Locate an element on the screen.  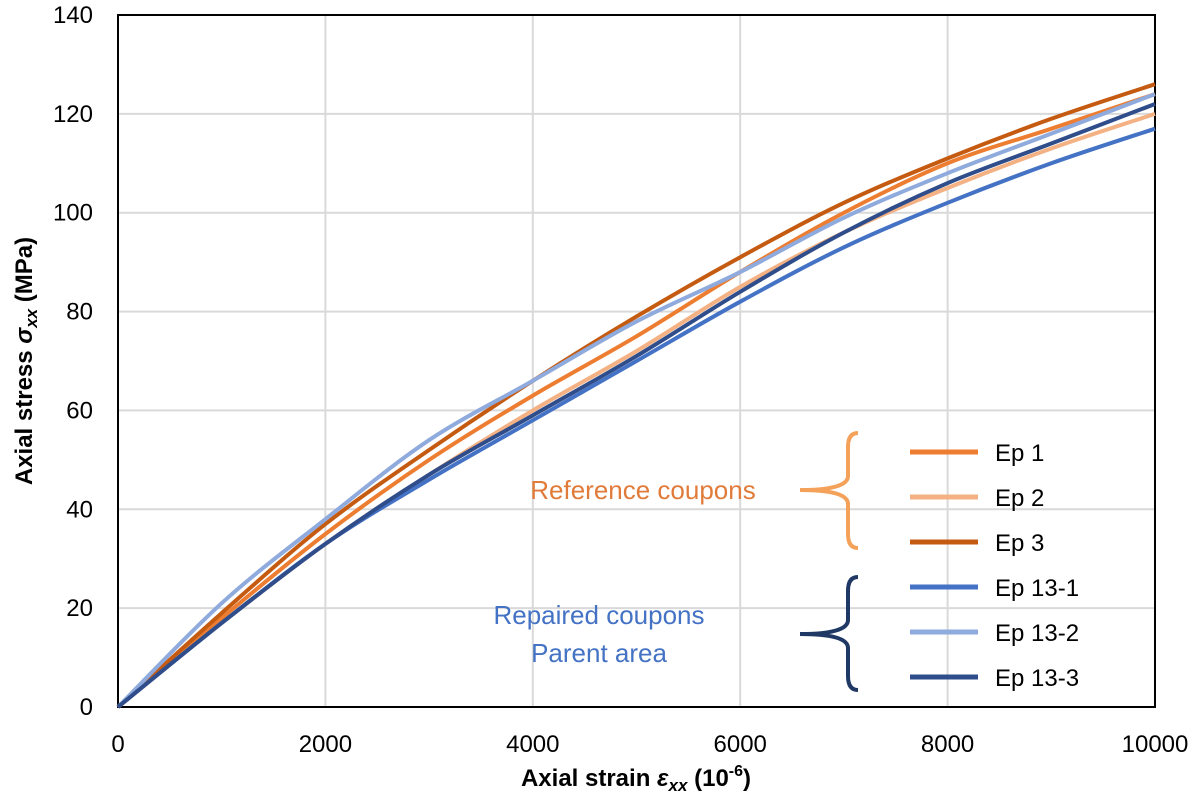
y-tick-label: 140 is located at coordinates (73, 15).